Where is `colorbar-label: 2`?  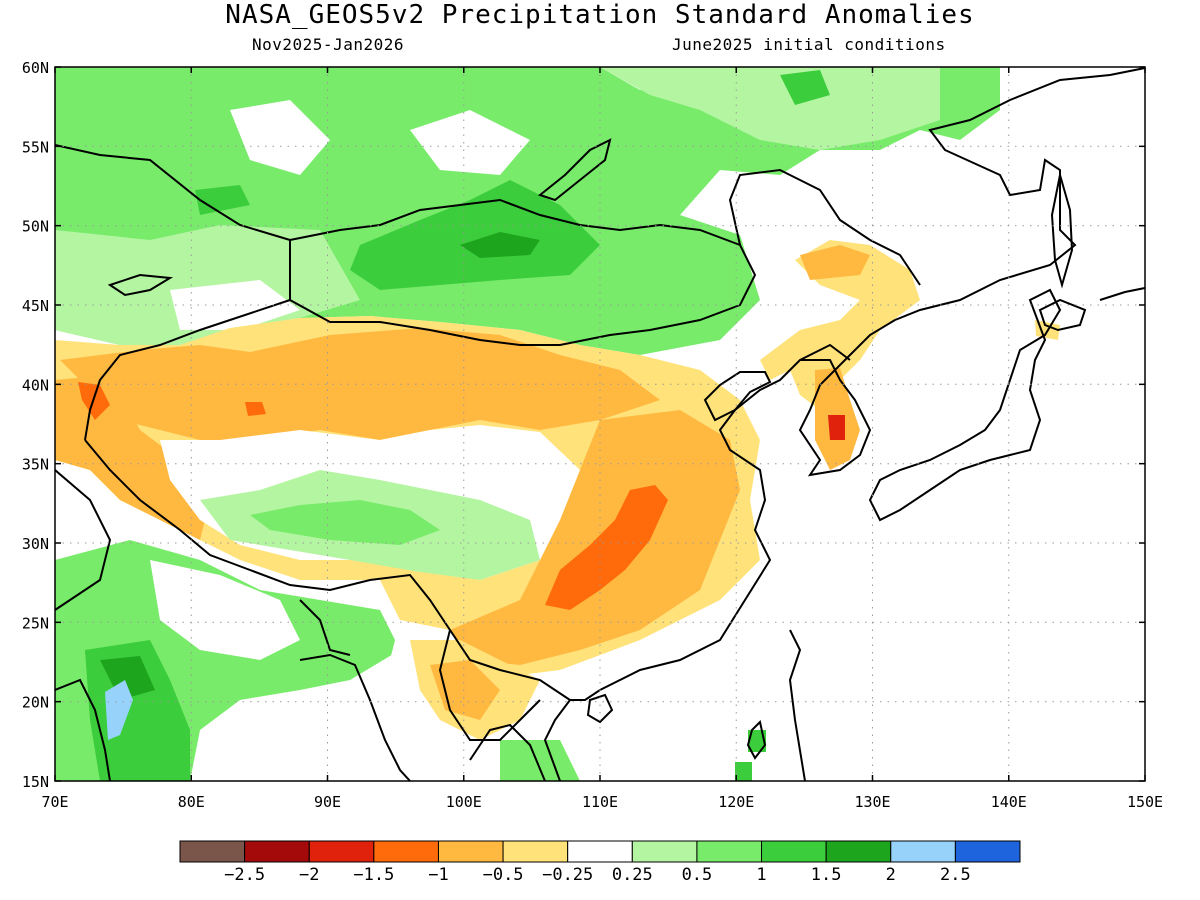
colorbar-label: 2 is located at coordinates (891, 875).